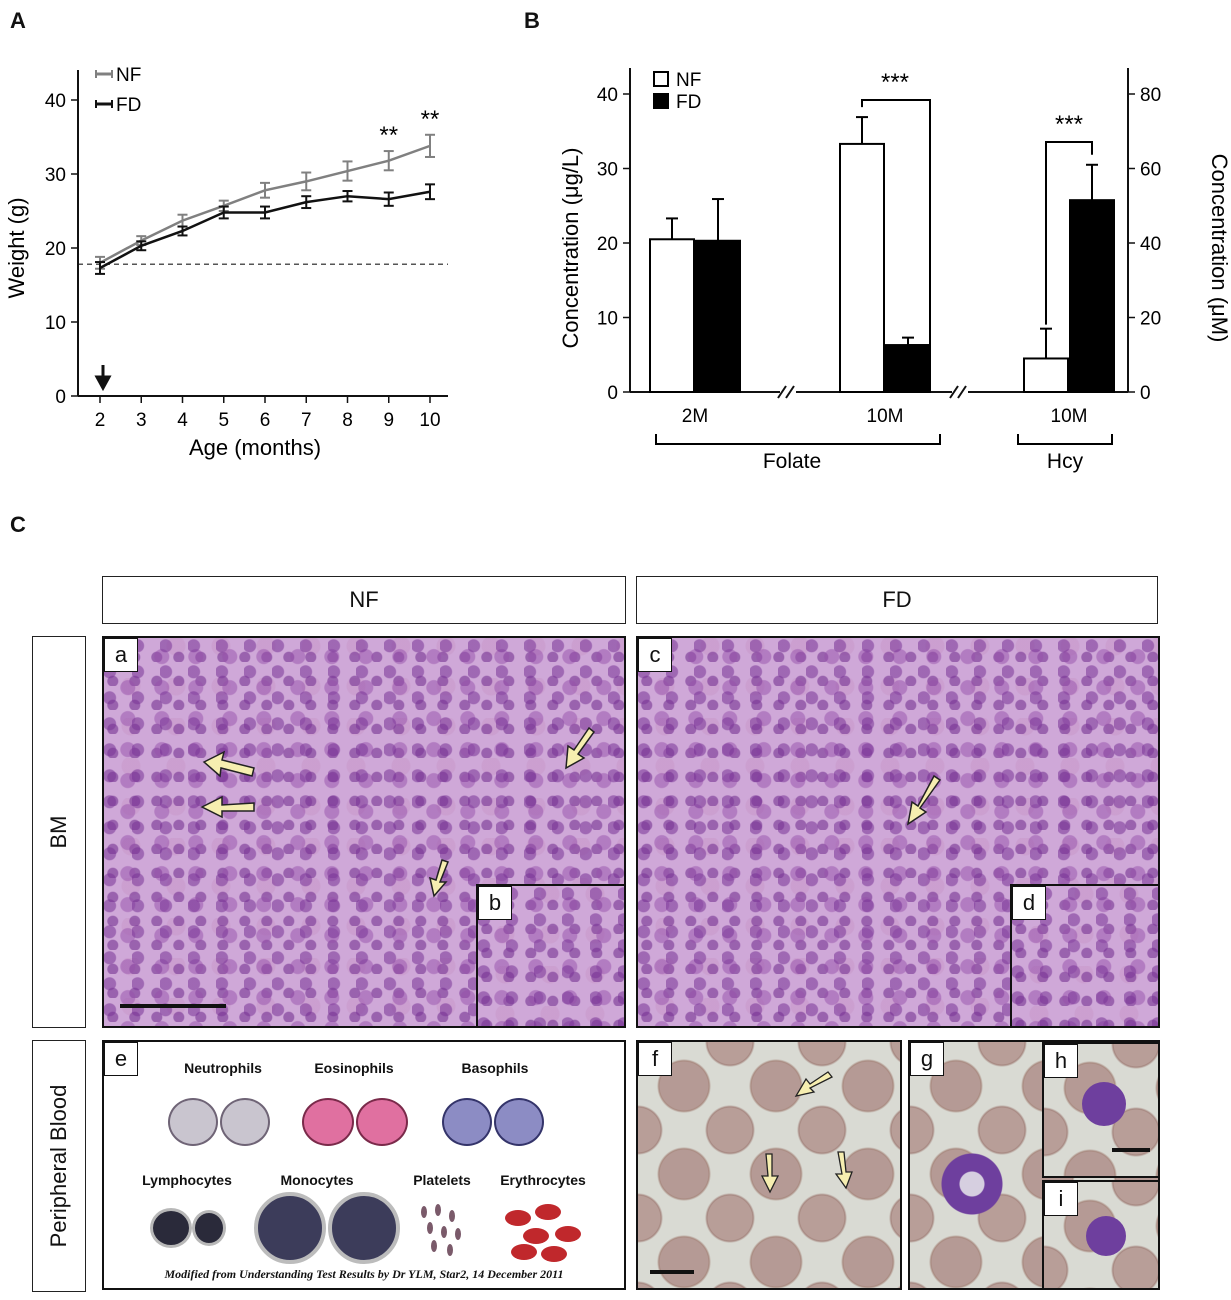 Image resolution: width=1231 pixels, height=1300 pixels. I want to click on conc-y-tick-label: 30, so click(607, 170).